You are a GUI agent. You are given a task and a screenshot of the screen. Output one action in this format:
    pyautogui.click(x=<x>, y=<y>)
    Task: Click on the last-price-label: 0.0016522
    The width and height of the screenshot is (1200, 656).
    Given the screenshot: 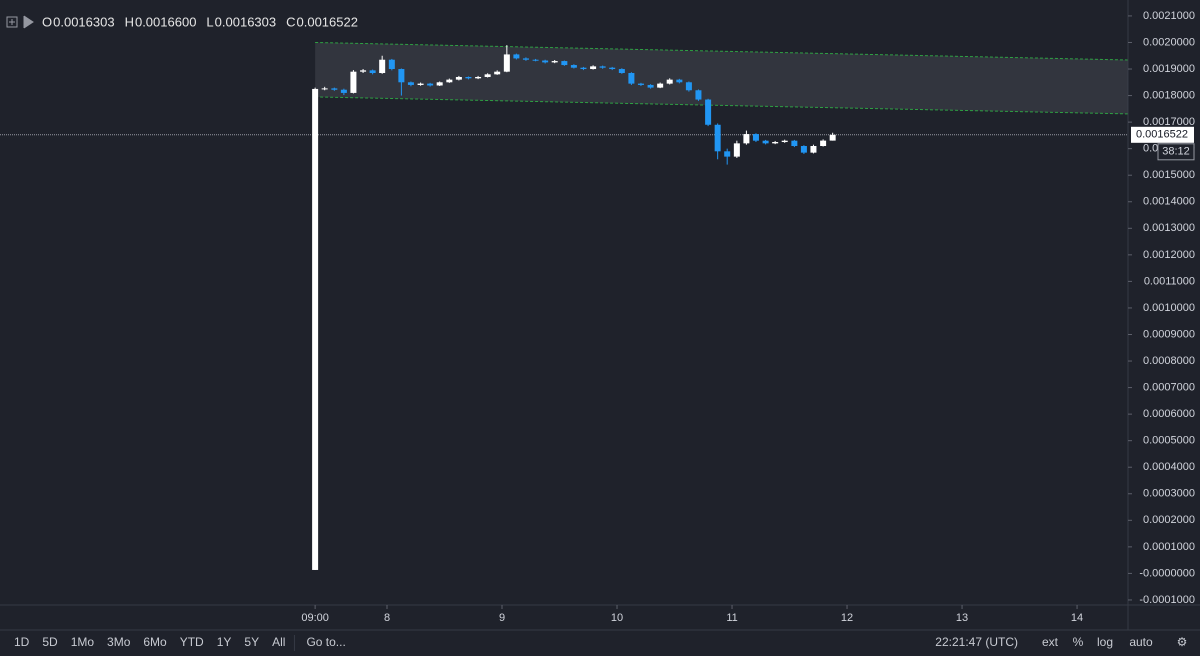 What is the action you would take?
    pyautogui.click(x=1162, y=135)
    